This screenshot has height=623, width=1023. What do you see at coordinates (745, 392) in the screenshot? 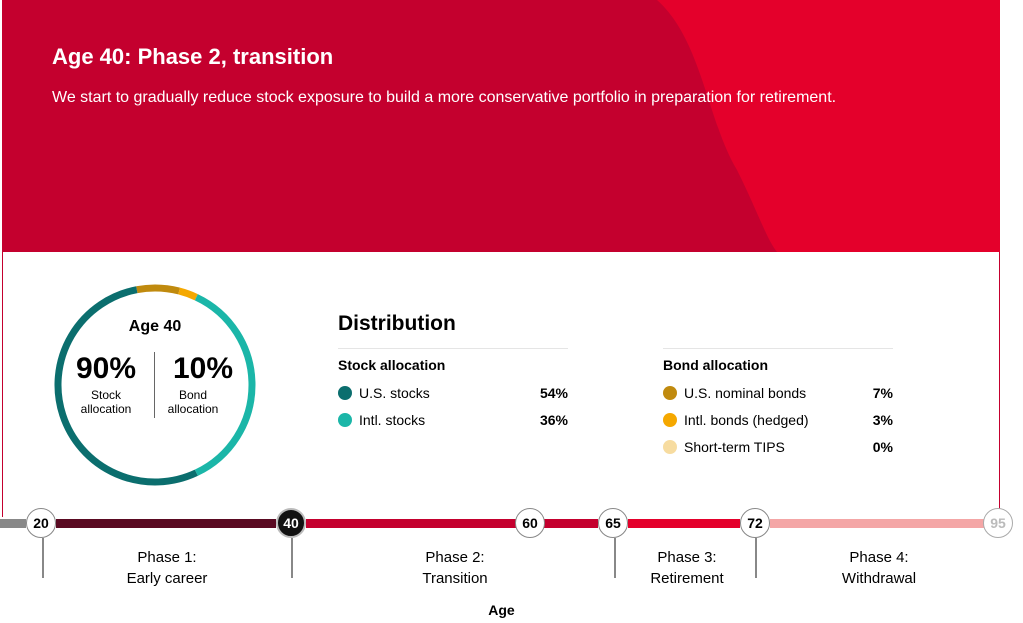
I see `list-item-label: U.S. nominal bonds` at bounding box center [745, 392].